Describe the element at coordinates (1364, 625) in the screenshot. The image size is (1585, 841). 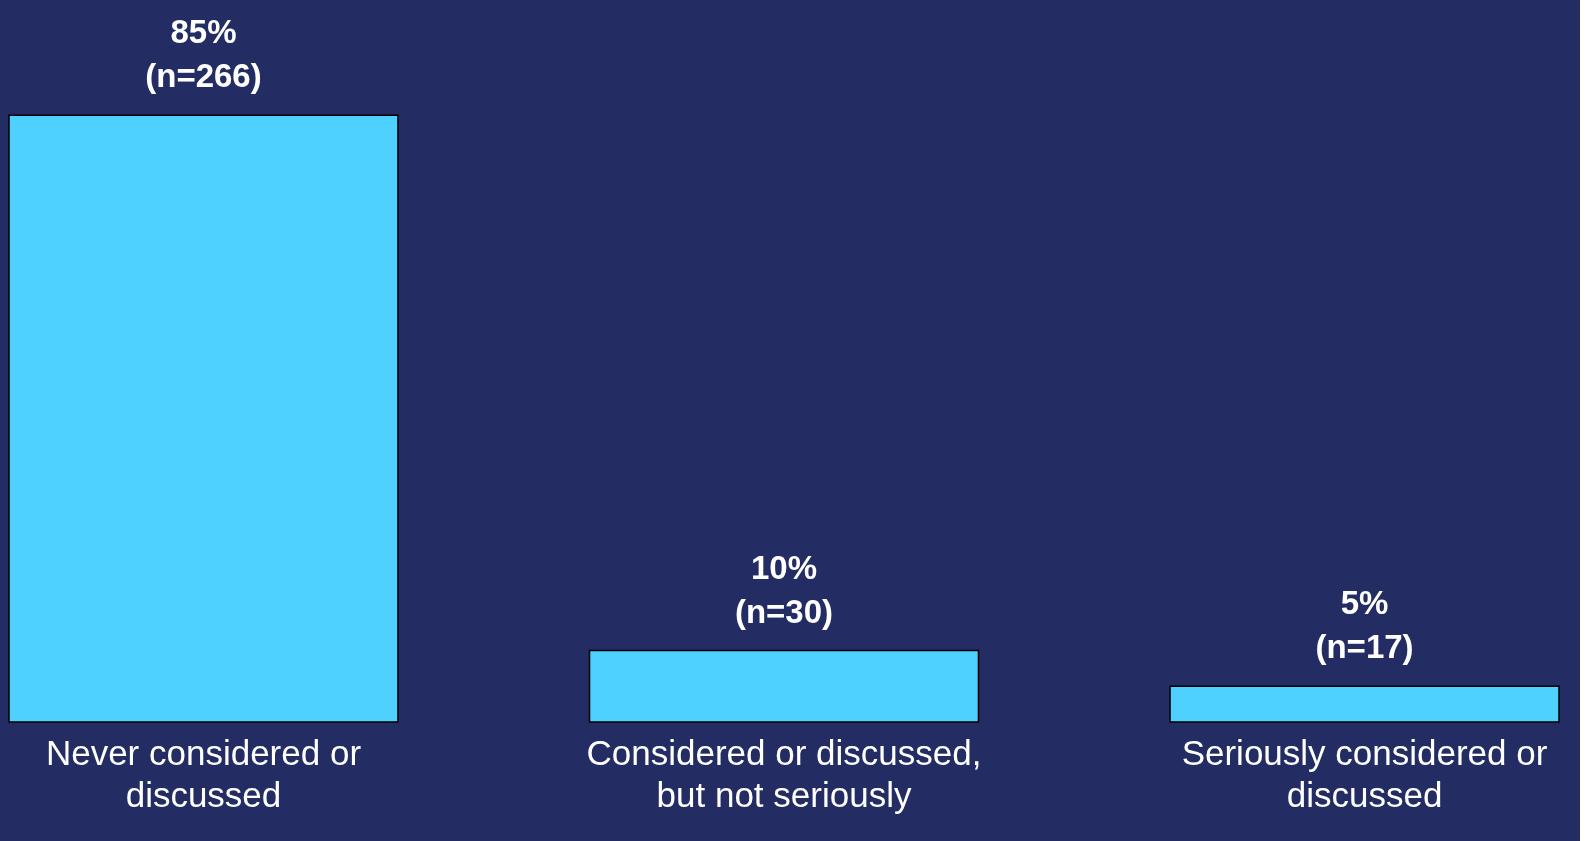
I see `data-label: 5% (n=17)` at that location.